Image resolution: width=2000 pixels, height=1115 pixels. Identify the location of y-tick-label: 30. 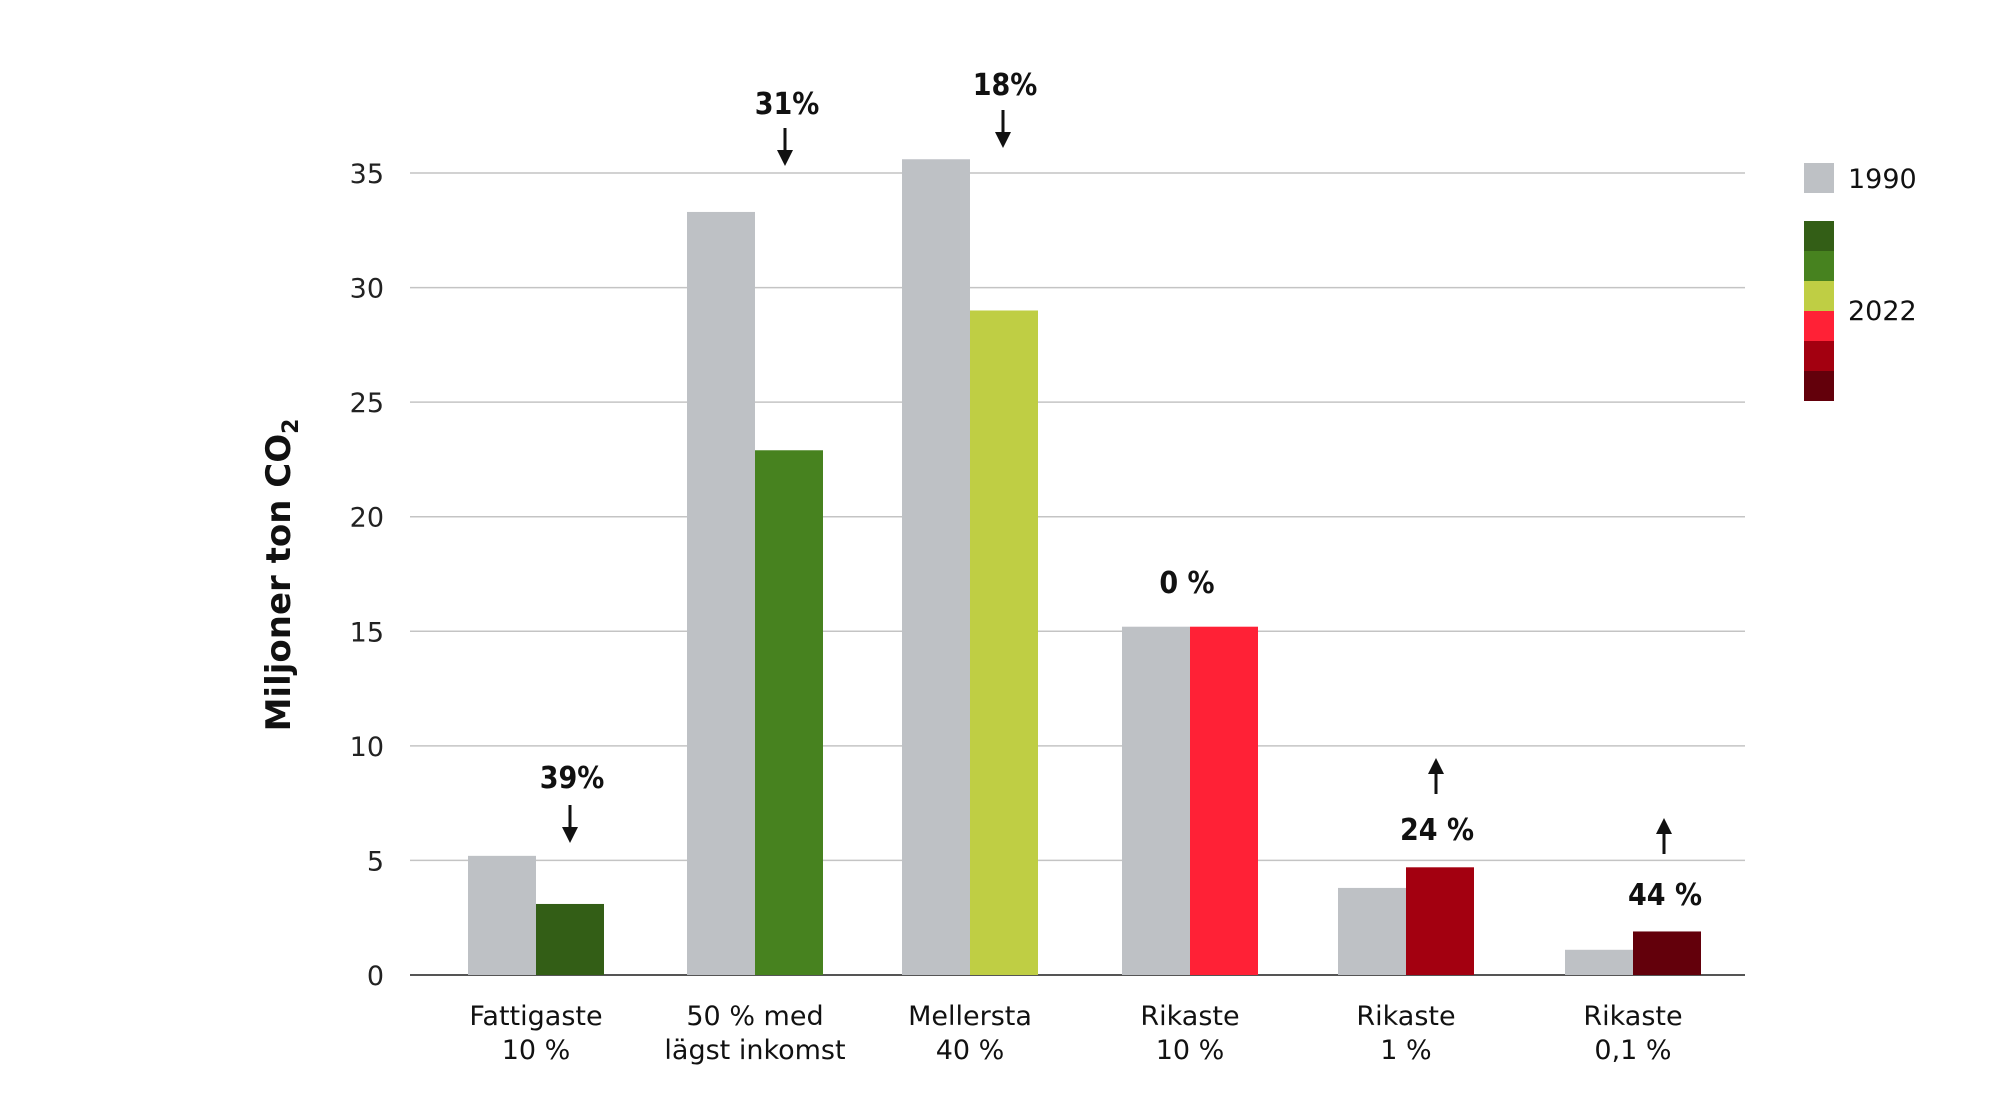
(367, 289).